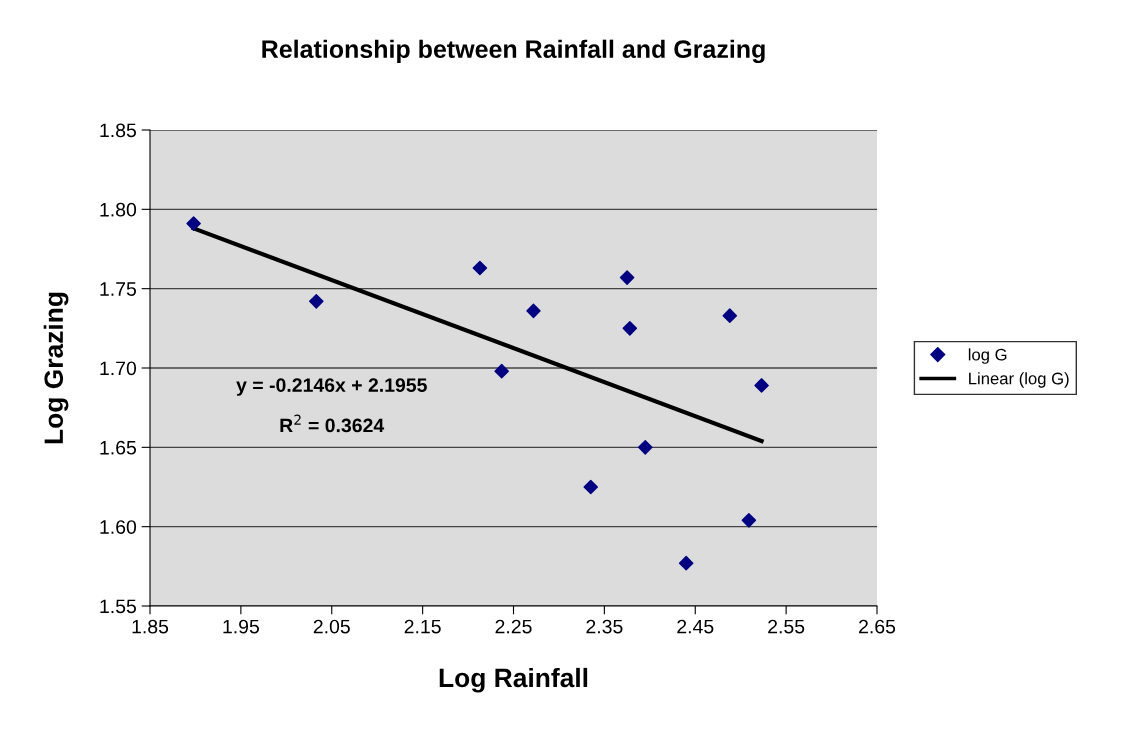 This screenshot has height=737, width=1133. I want to click on y-axis-title: Log Grazing, so click(56, 368).